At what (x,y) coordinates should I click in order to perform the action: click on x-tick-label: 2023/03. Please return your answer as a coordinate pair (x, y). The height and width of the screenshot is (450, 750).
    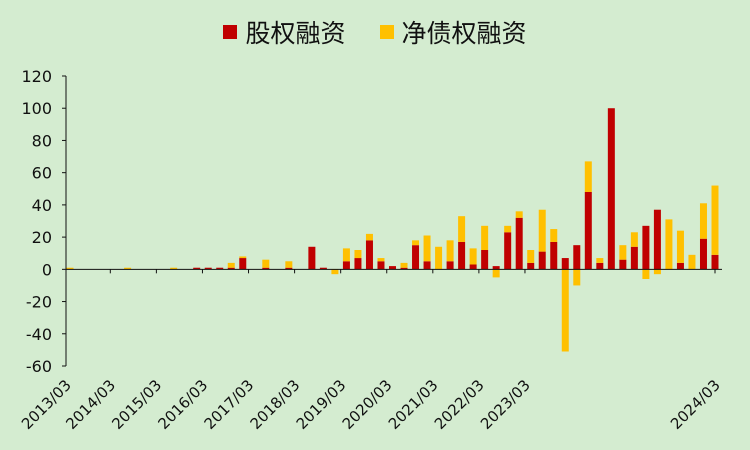
    Looking at the image, I should click on (505, 404).